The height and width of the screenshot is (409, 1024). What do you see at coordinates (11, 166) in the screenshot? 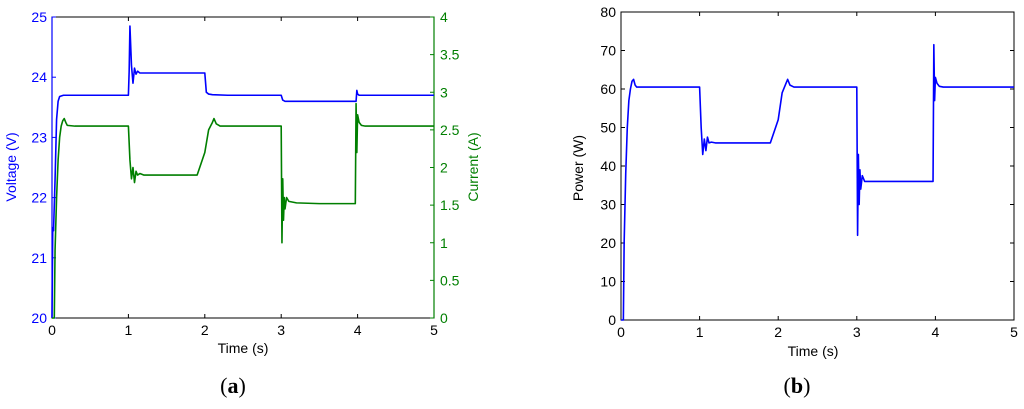
I see `y-left-axis-label-a: Voltage (V)` at bounding box center [11, 166].